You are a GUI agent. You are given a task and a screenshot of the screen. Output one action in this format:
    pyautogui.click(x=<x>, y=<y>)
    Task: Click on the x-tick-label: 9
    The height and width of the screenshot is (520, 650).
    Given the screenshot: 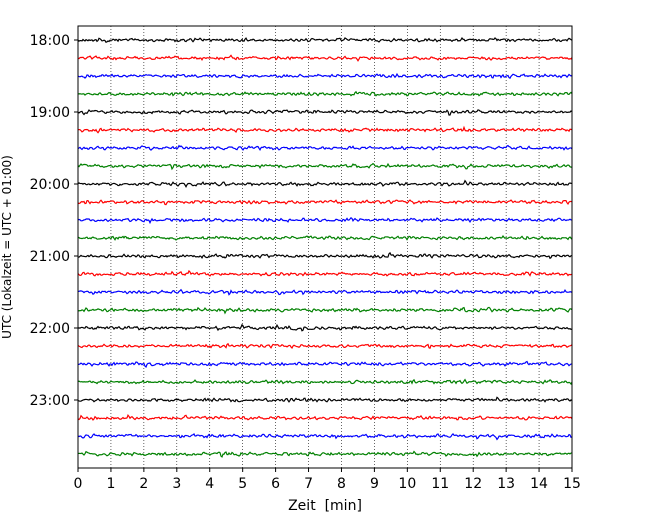 What is the action you would take?
    pyautogui.click(x=374, y=484)
    